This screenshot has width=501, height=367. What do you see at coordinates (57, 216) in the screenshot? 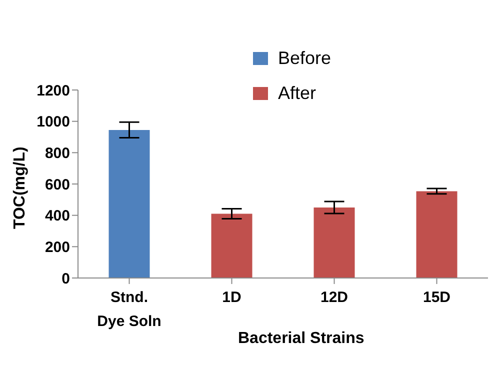
I see `y-tick-label: 400` at bounding box center [57, 216].